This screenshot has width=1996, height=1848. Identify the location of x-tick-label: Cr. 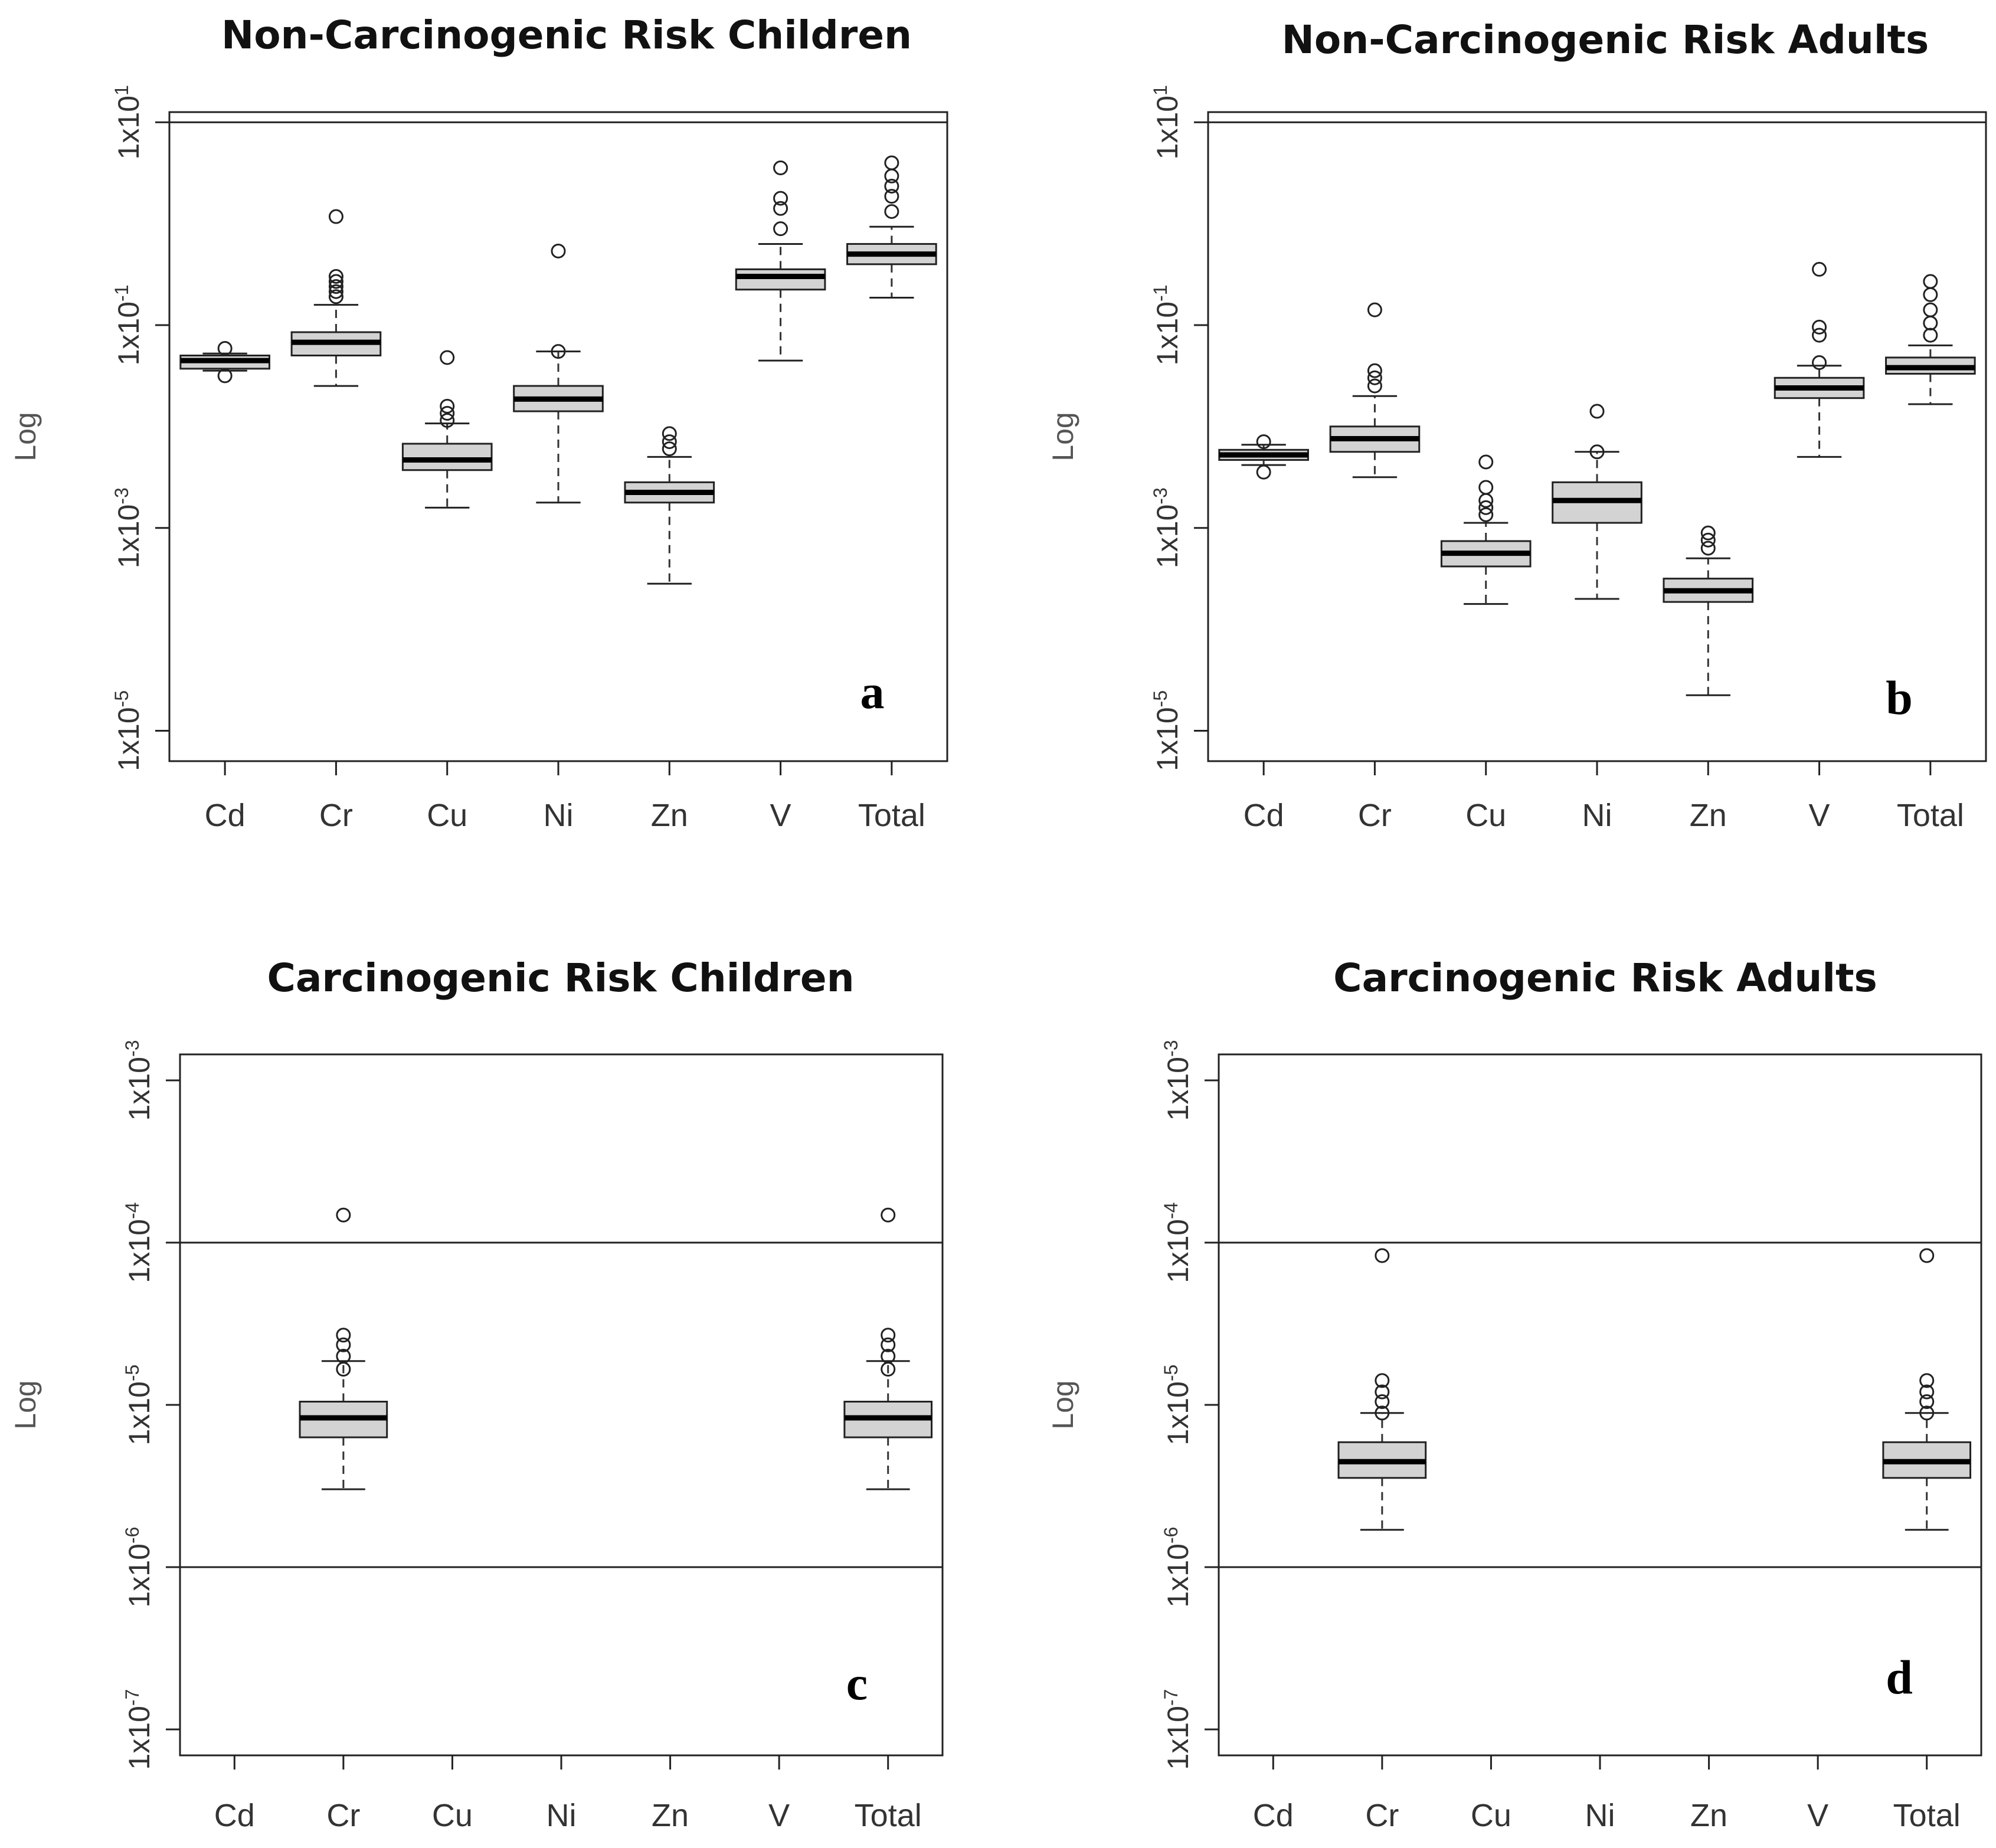
(343, 1815).